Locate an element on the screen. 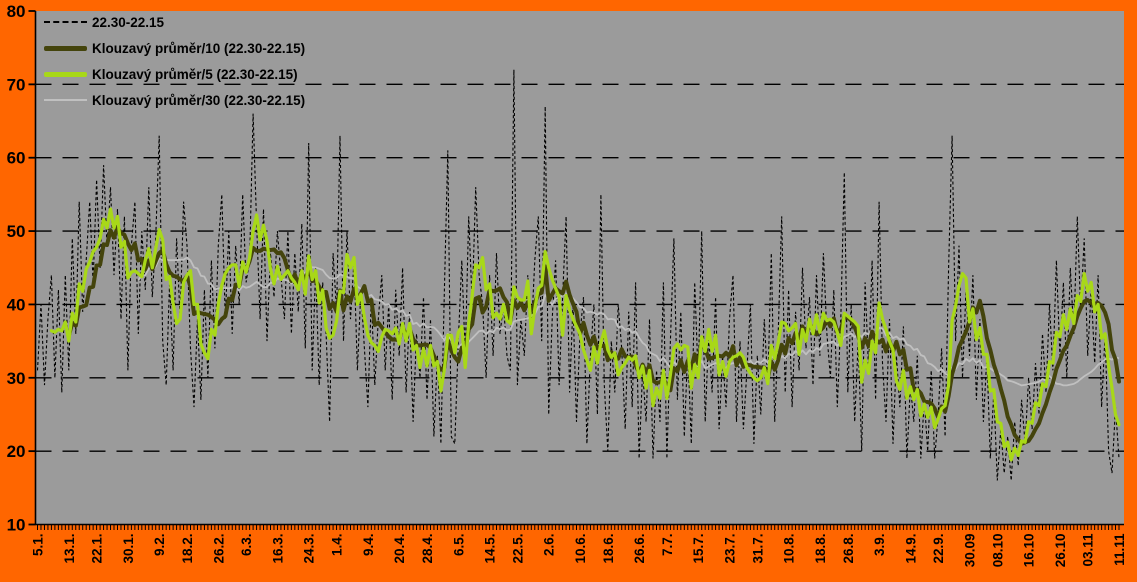  legend-item-ma5: Klouzavý průměr/5 (22.30-22.15) is located at coordinates (174, 74).